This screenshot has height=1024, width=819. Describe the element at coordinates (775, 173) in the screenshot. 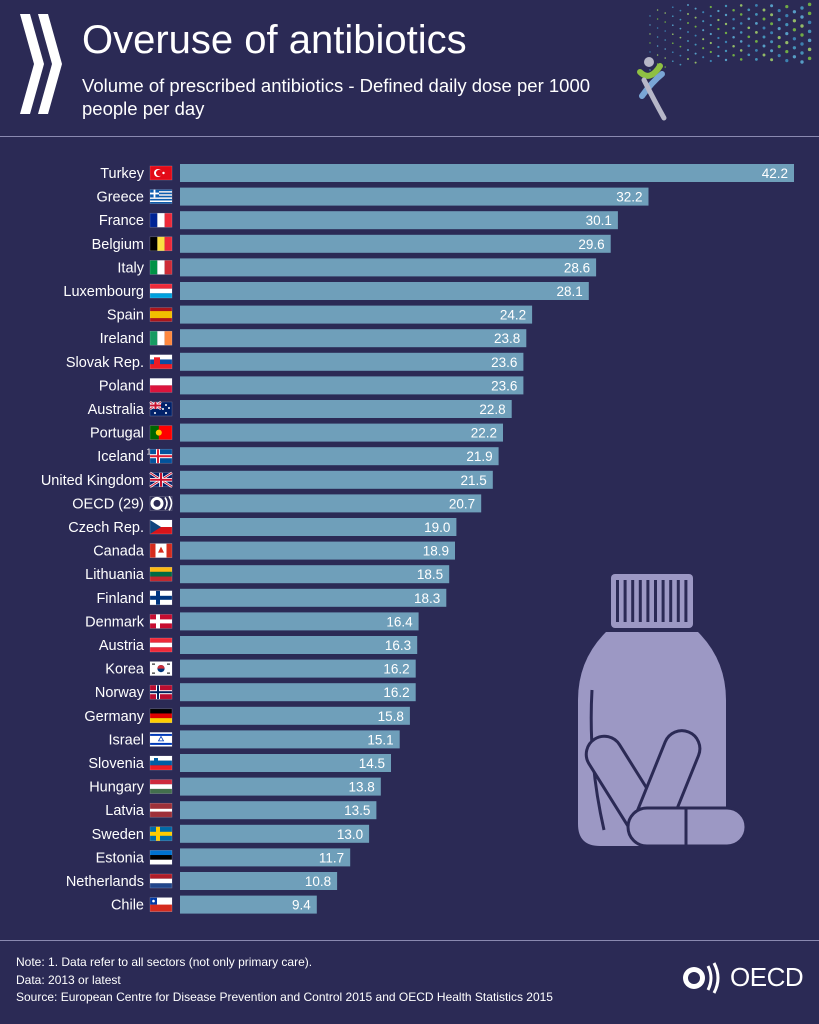

I see `value-label: 42.2` at that location.